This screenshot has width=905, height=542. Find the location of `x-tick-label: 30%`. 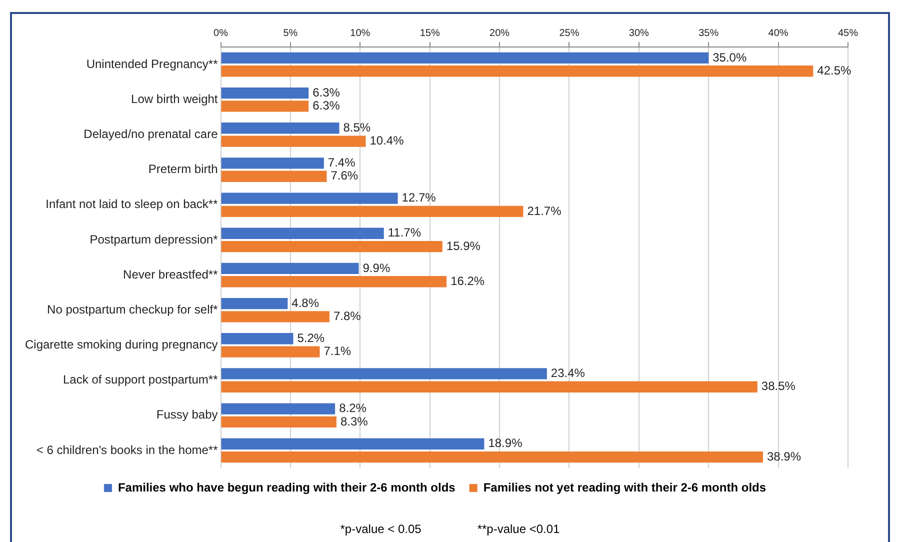

x-tick-label: 30% is located at coordinates (639, 33).